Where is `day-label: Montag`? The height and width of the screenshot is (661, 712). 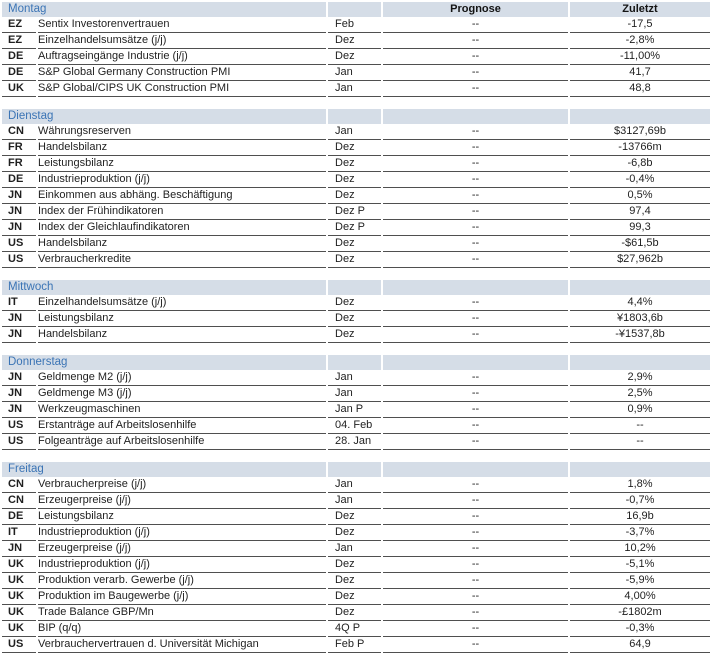 day-label: Montag is located at coordinates (164, 9).